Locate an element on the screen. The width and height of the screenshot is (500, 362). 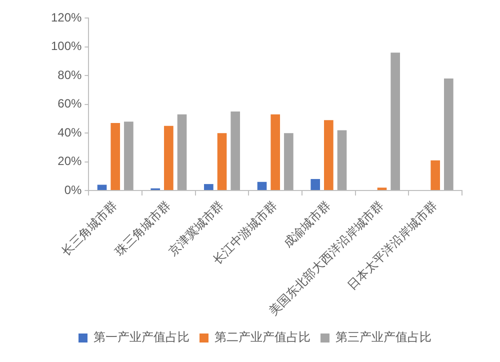
y-tick-label: 80% is located at coordinates (70, 75).